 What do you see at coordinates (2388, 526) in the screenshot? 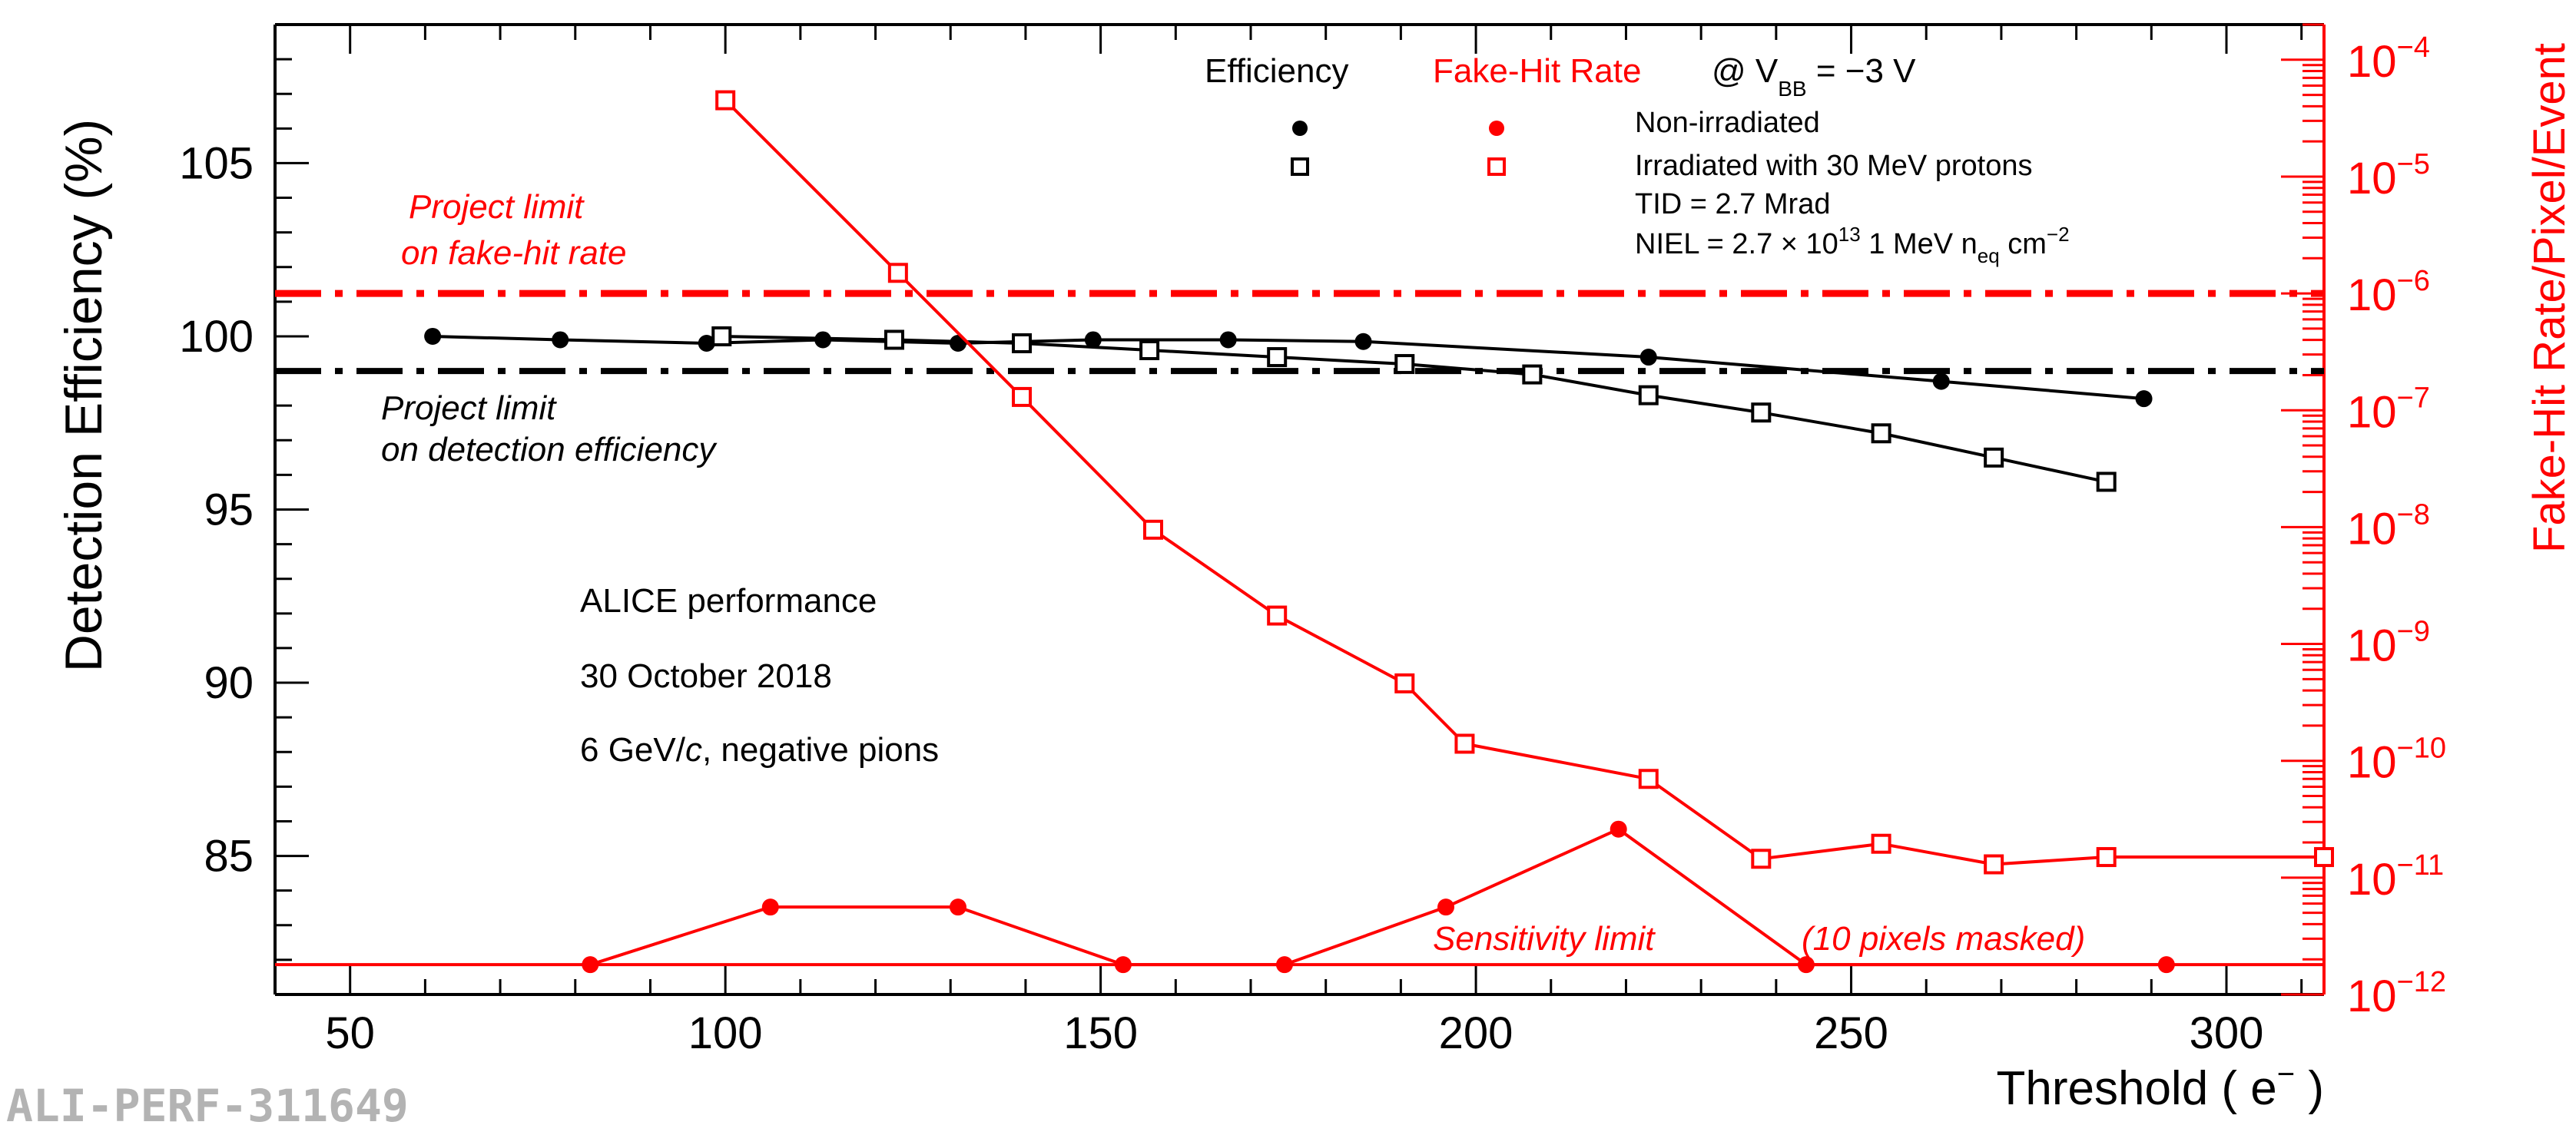
I see `y-right-tick-label: 10⁻⁸` at bounding box center [2388, 526].